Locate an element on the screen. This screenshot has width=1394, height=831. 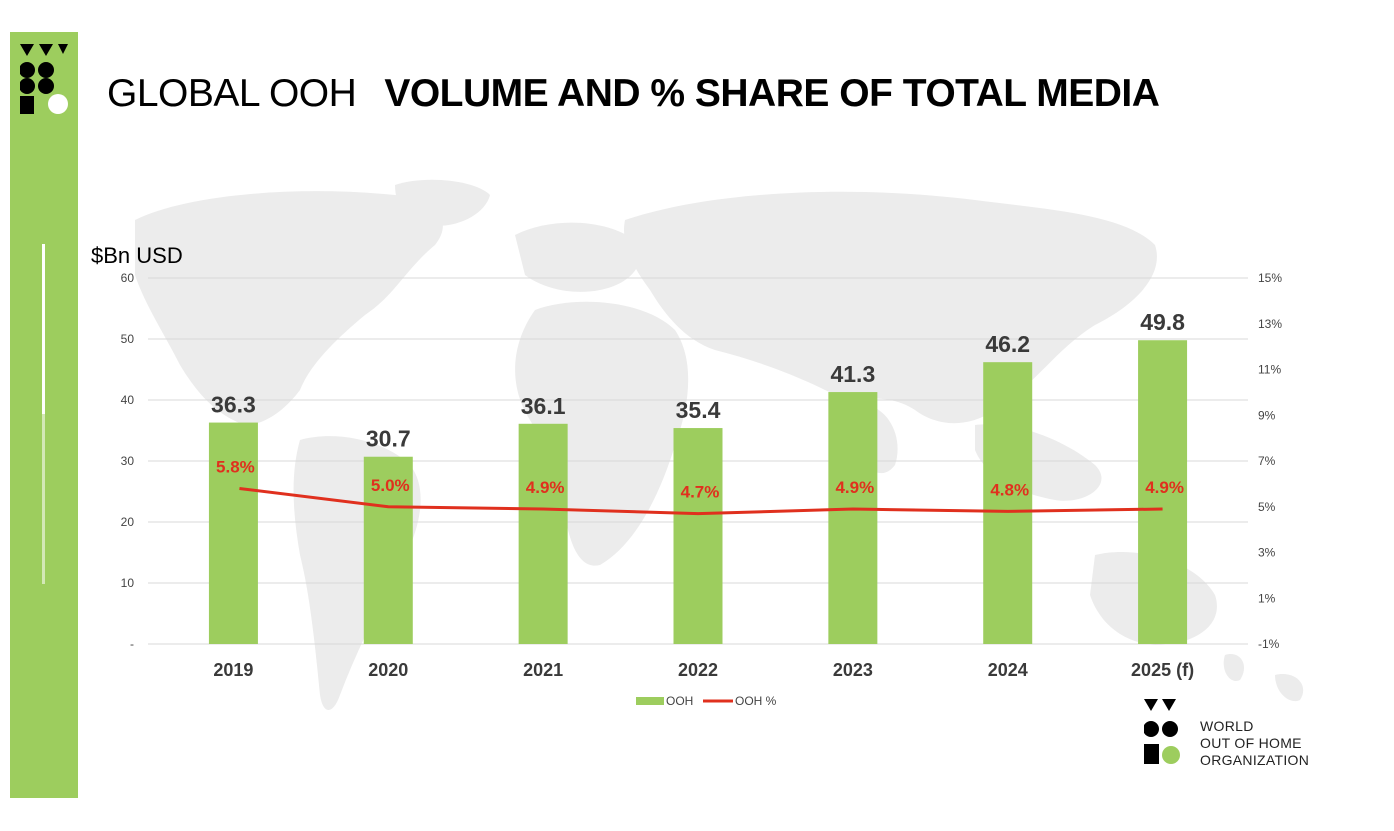
wooh-logo-icon is located at coordinates (44, 79).